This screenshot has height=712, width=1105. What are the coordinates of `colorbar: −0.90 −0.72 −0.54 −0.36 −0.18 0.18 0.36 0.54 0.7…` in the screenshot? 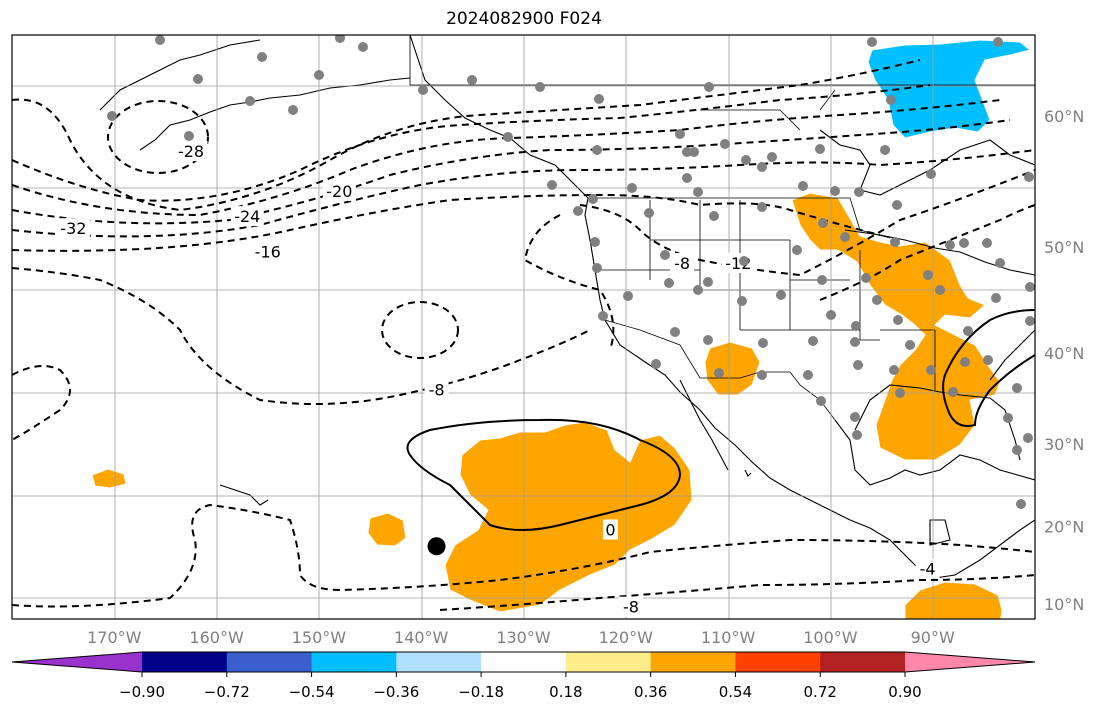 It's located at (523, 676).